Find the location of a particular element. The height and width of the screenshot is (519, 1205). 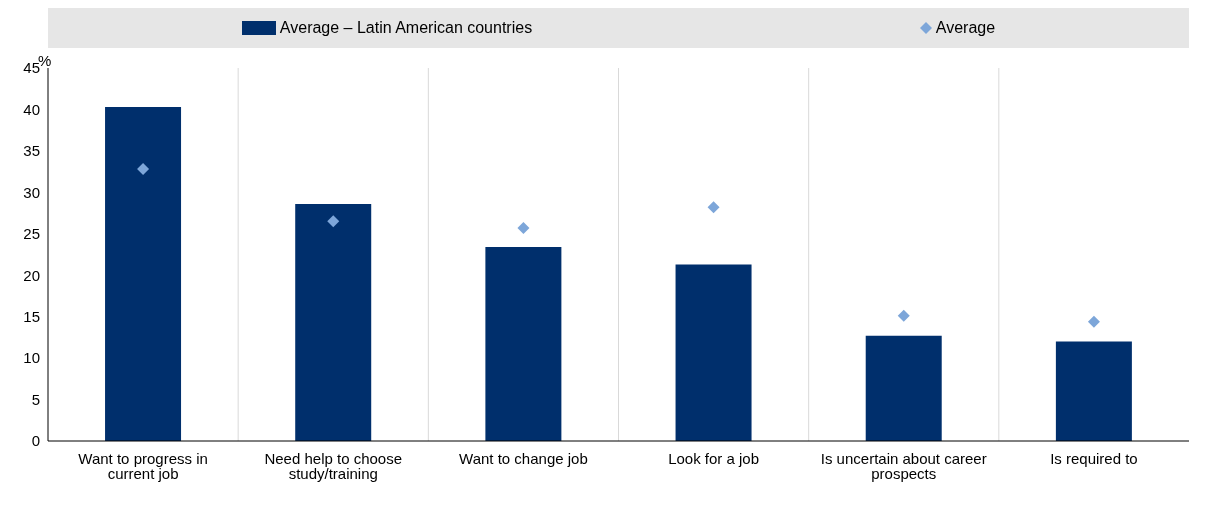

y-tick-label: 35 is located at coordinates (31, 151).